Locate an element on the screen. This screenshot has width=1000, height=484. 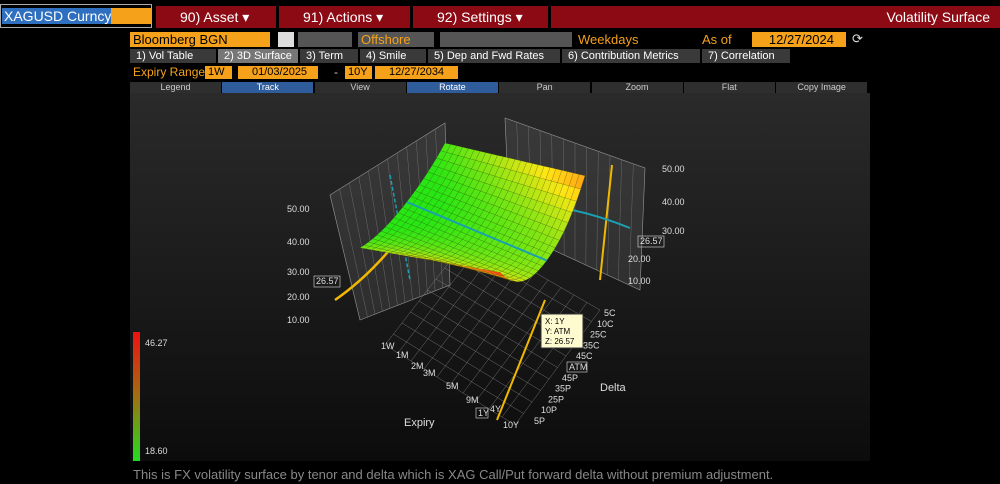
delta-tick: 5C is located at coordinates (610, 313).